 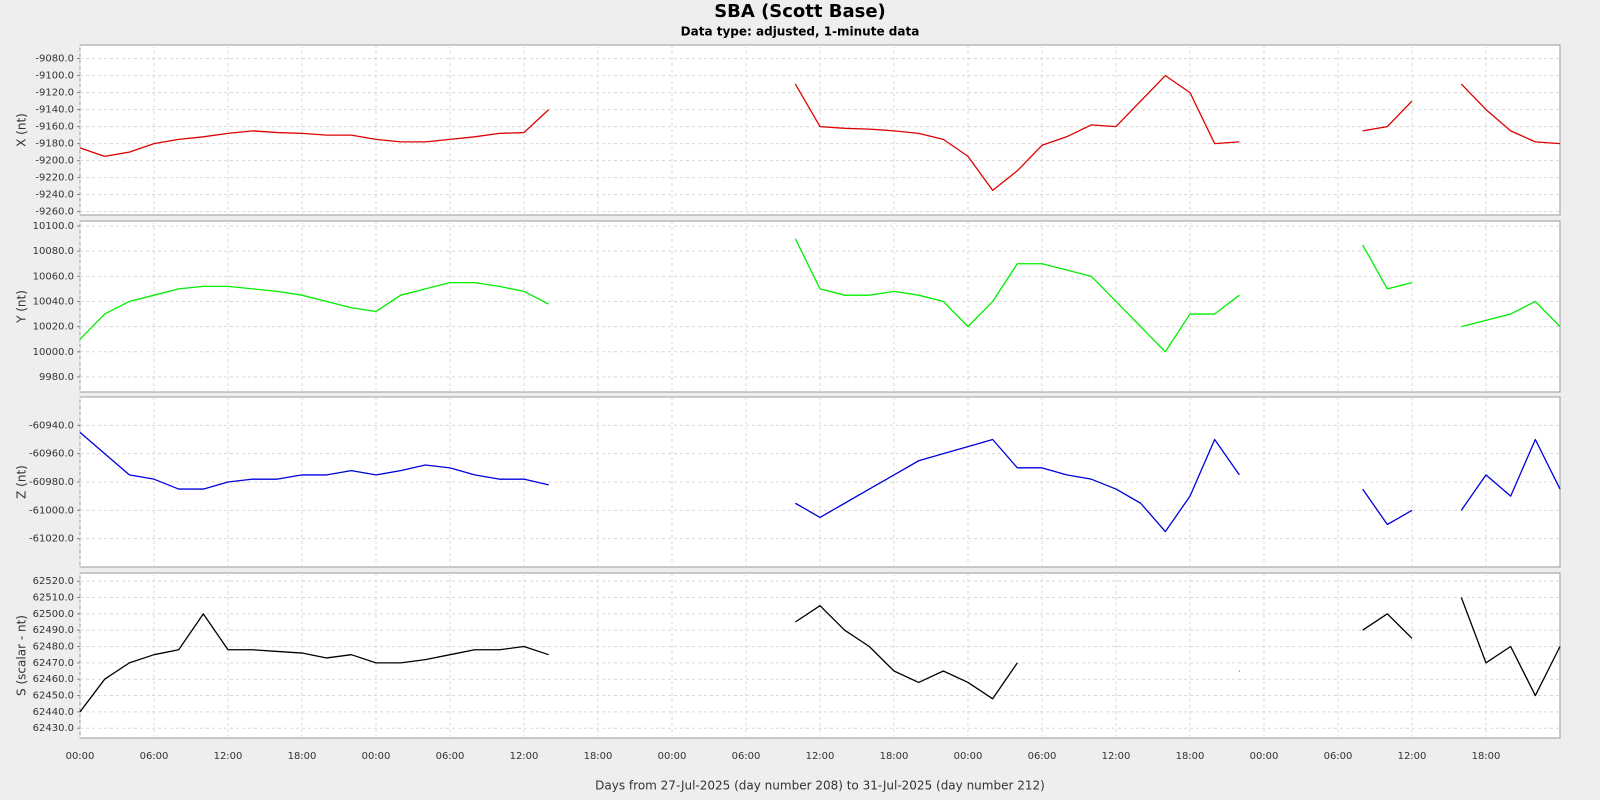 What do you see at coordinates (51, 482) in the screenshot?
I see `y-tick-label: -60980.0` at bounding box center [51, 482].